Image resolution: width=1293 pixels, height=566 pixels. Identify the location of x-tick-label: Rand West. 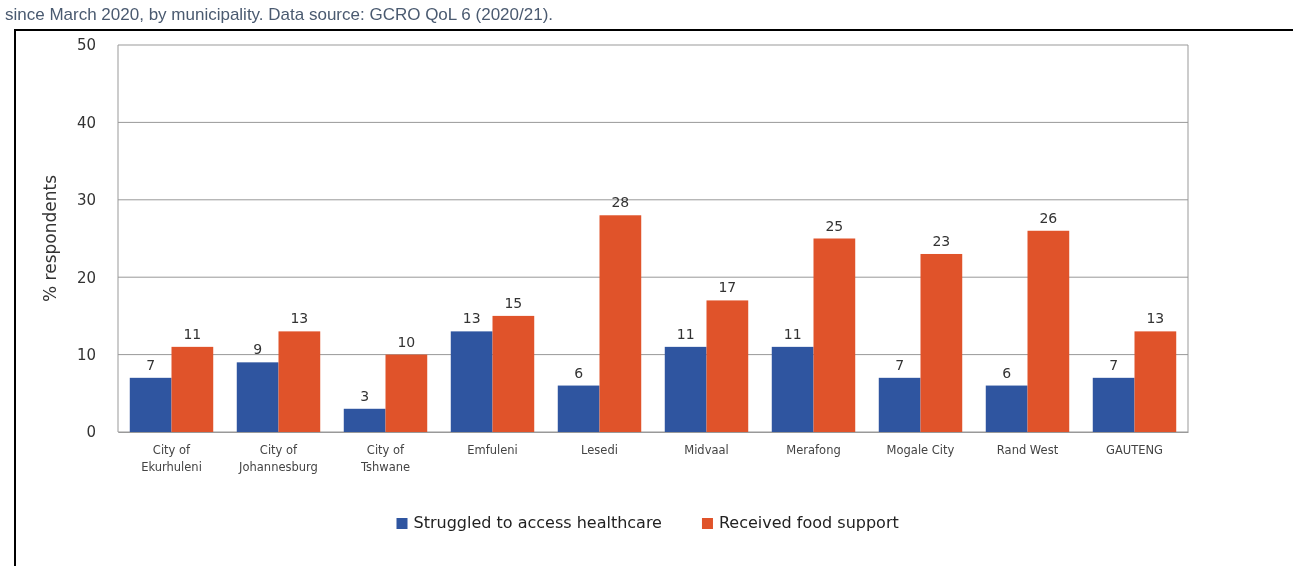
(1027, 450).